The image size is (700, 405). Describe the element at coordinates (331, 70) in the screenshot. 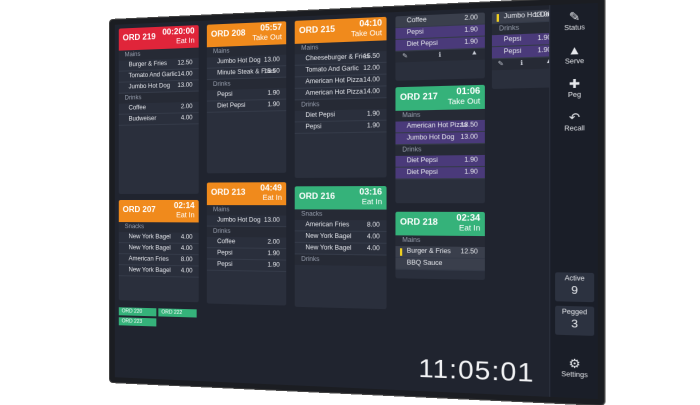

I see `item-name: Tomato And Garlic` at that location.